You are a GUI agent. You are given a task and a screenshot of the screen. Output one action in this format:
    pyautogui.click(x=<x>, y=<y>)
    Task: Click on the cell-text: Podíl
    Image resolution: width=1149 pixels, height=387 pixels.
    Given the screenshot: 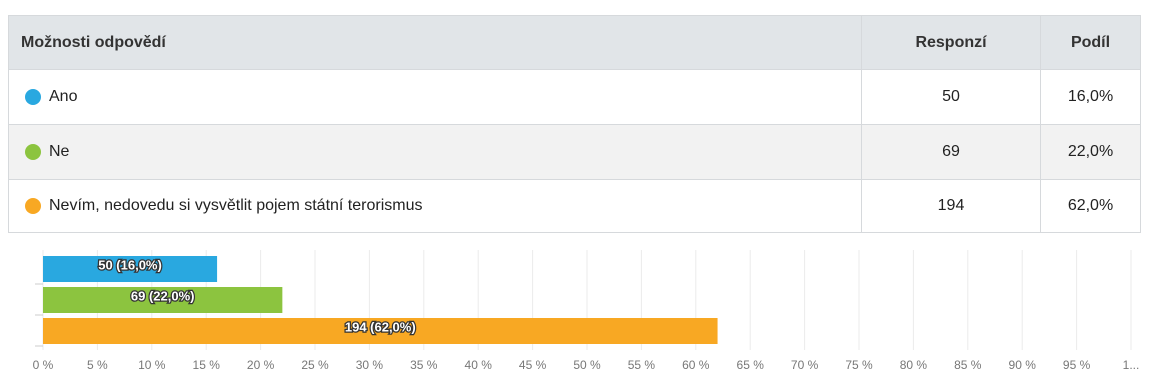 What is the action you would take?
    pyautogui.click(x=1090, y=42)
    